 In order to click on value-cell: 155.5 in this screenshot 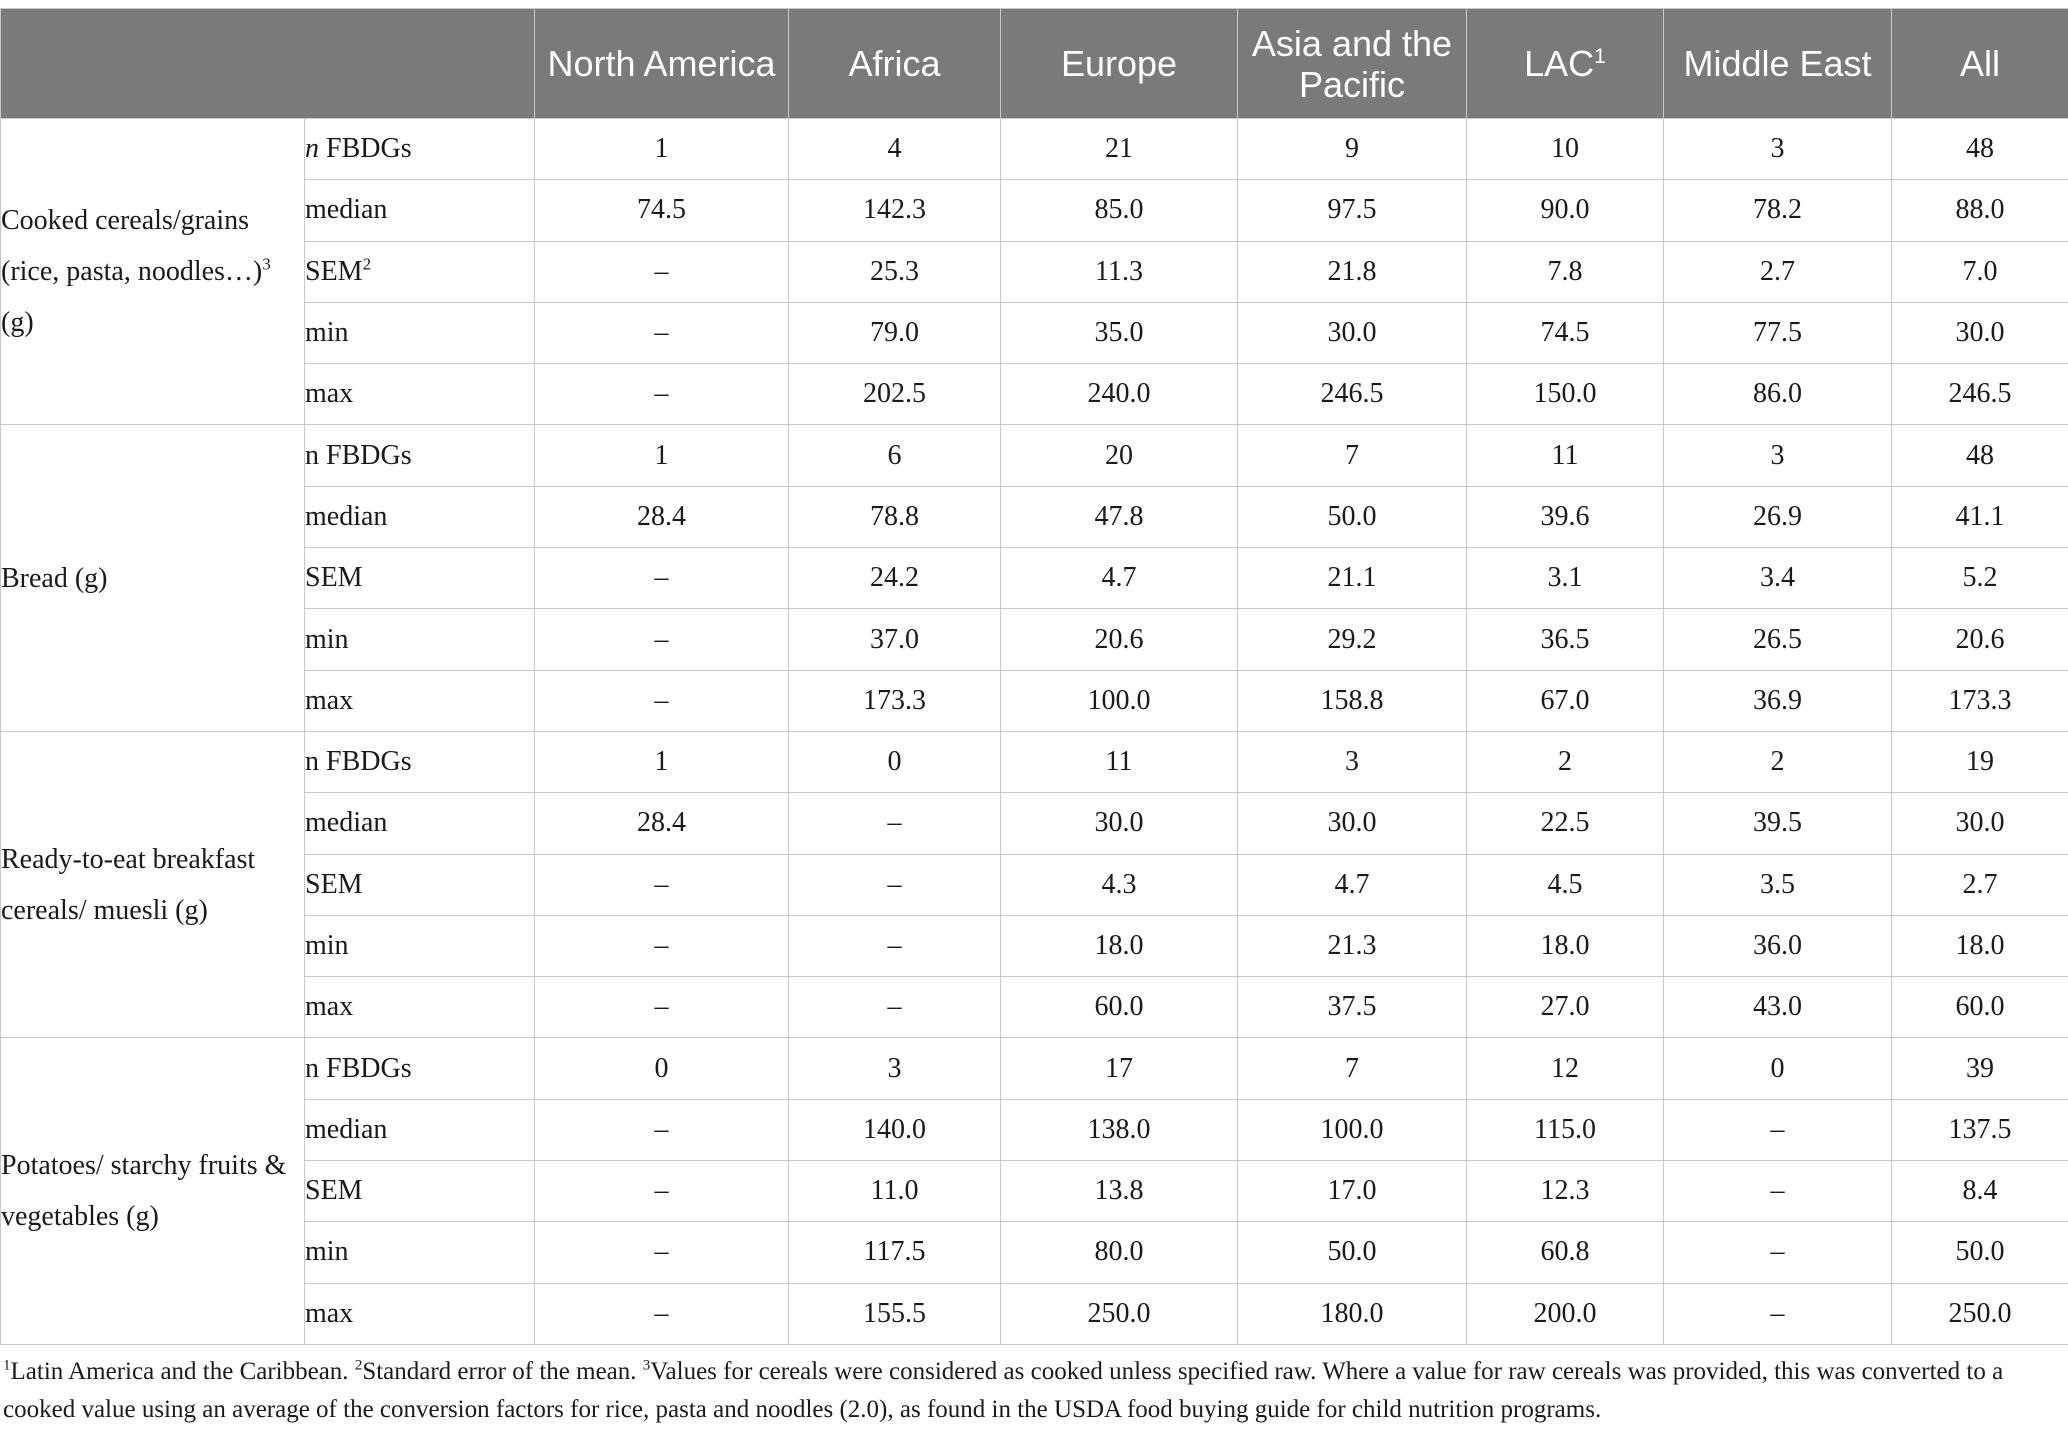, I will do `click(894, 1313)`.